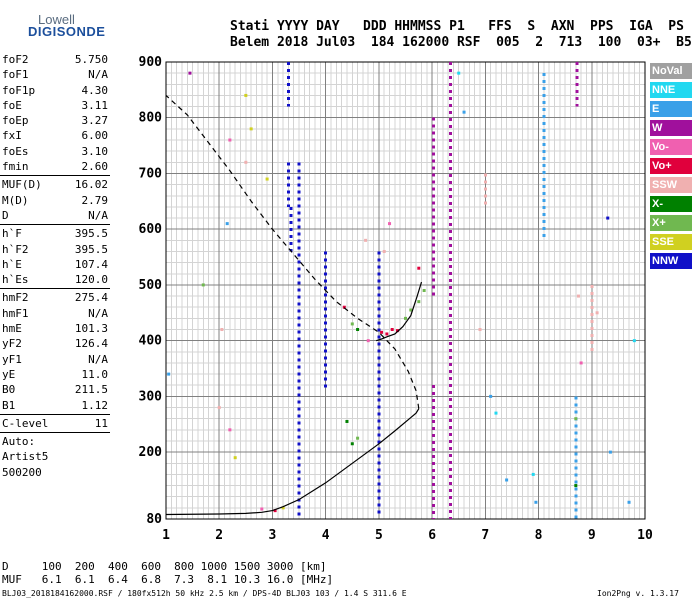 The image size is (700, 600). Describe the element at coordinates (55, 215) in the screenshot. I see `param-row: D N/A` at that location.